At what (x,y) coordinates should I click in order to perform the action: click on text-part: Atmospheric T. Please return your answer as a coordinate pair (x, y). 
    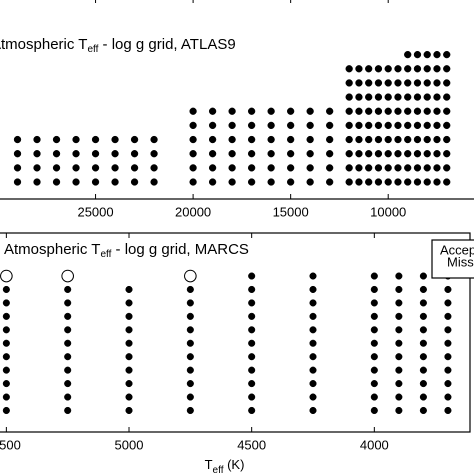
    Looking at the image, I should click on (43, 44).